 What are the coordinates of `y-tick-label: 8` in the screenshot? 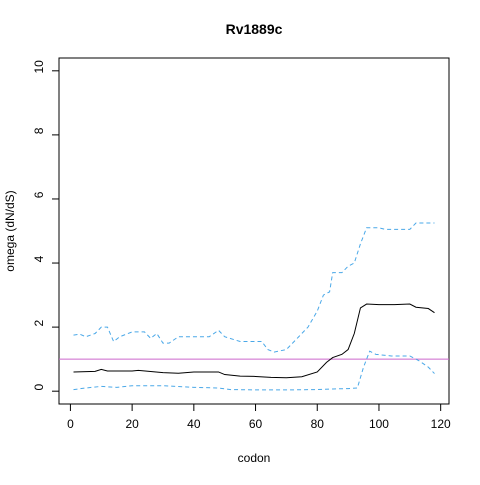 It's located at (39, 130).